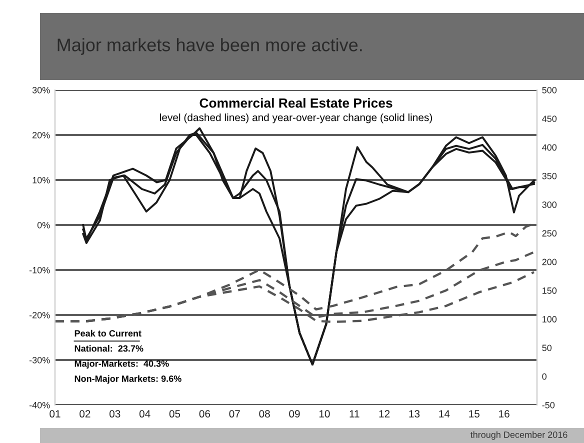  Describe the element at coordinates (294, 414) in the screenshot. I see `x-tick-label: 09` at that location.